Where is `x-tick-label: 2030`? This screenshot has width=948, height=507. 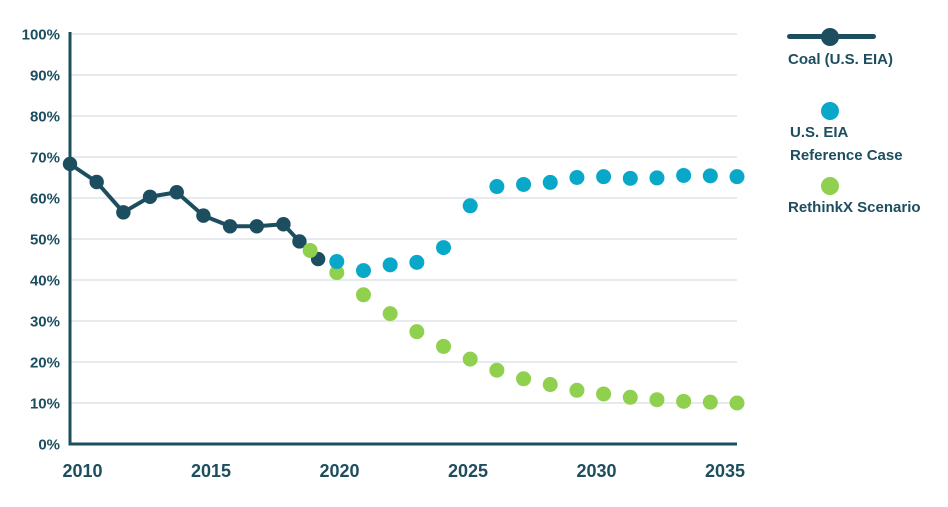
x-tick-label: 2030 is located at coordinates (596, 471).